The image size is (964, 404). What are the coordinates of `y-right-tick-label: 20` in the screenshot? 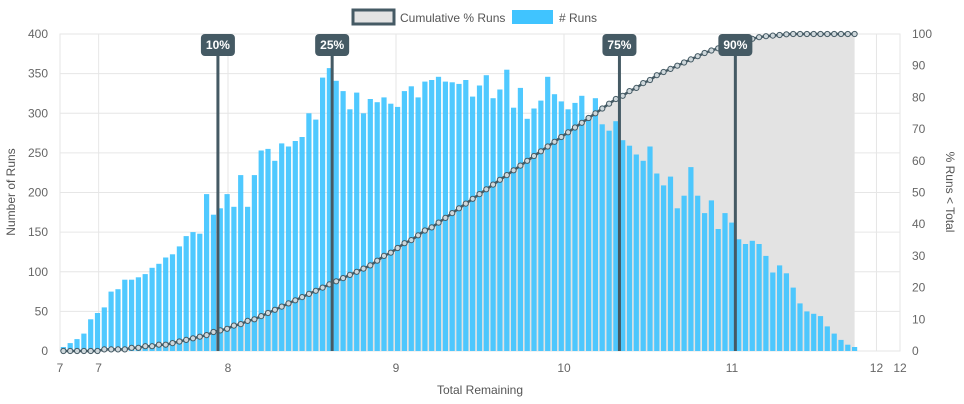 It's located at (919, 288).